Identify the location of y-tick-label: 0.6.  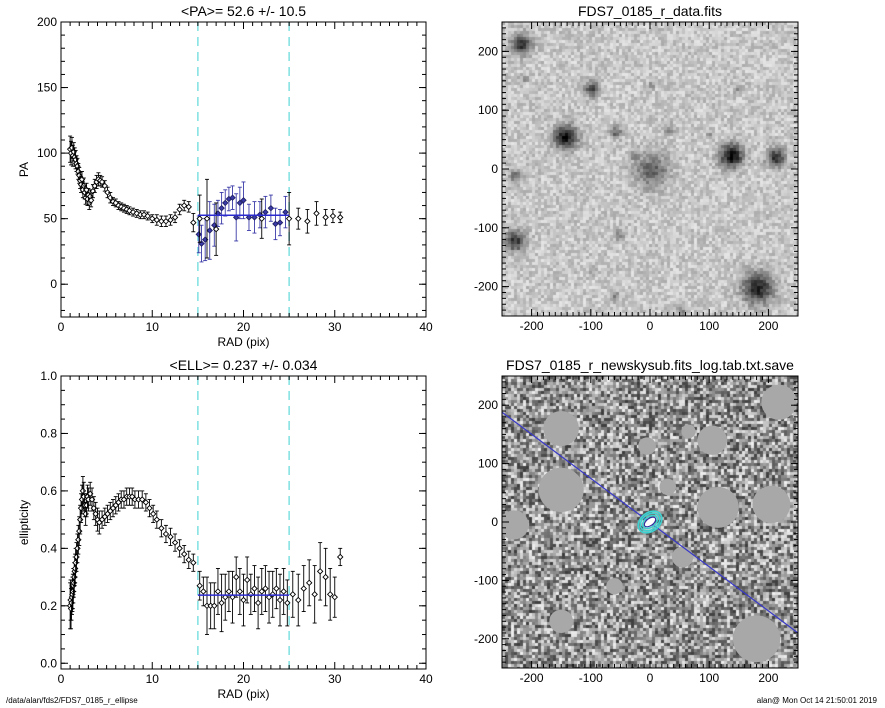
(48, 491).